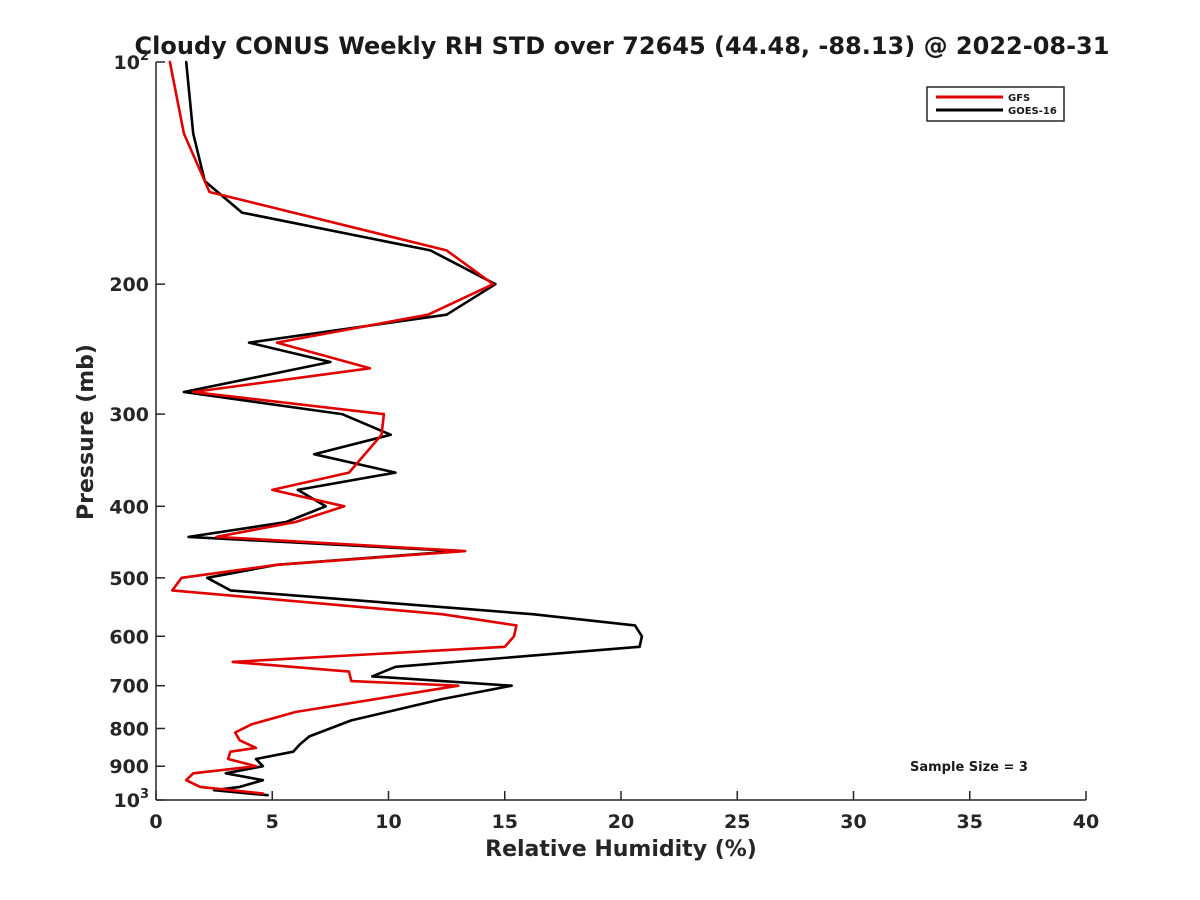 The image size is (1200, 900). I want to click on legend-box, so click(995, 104).